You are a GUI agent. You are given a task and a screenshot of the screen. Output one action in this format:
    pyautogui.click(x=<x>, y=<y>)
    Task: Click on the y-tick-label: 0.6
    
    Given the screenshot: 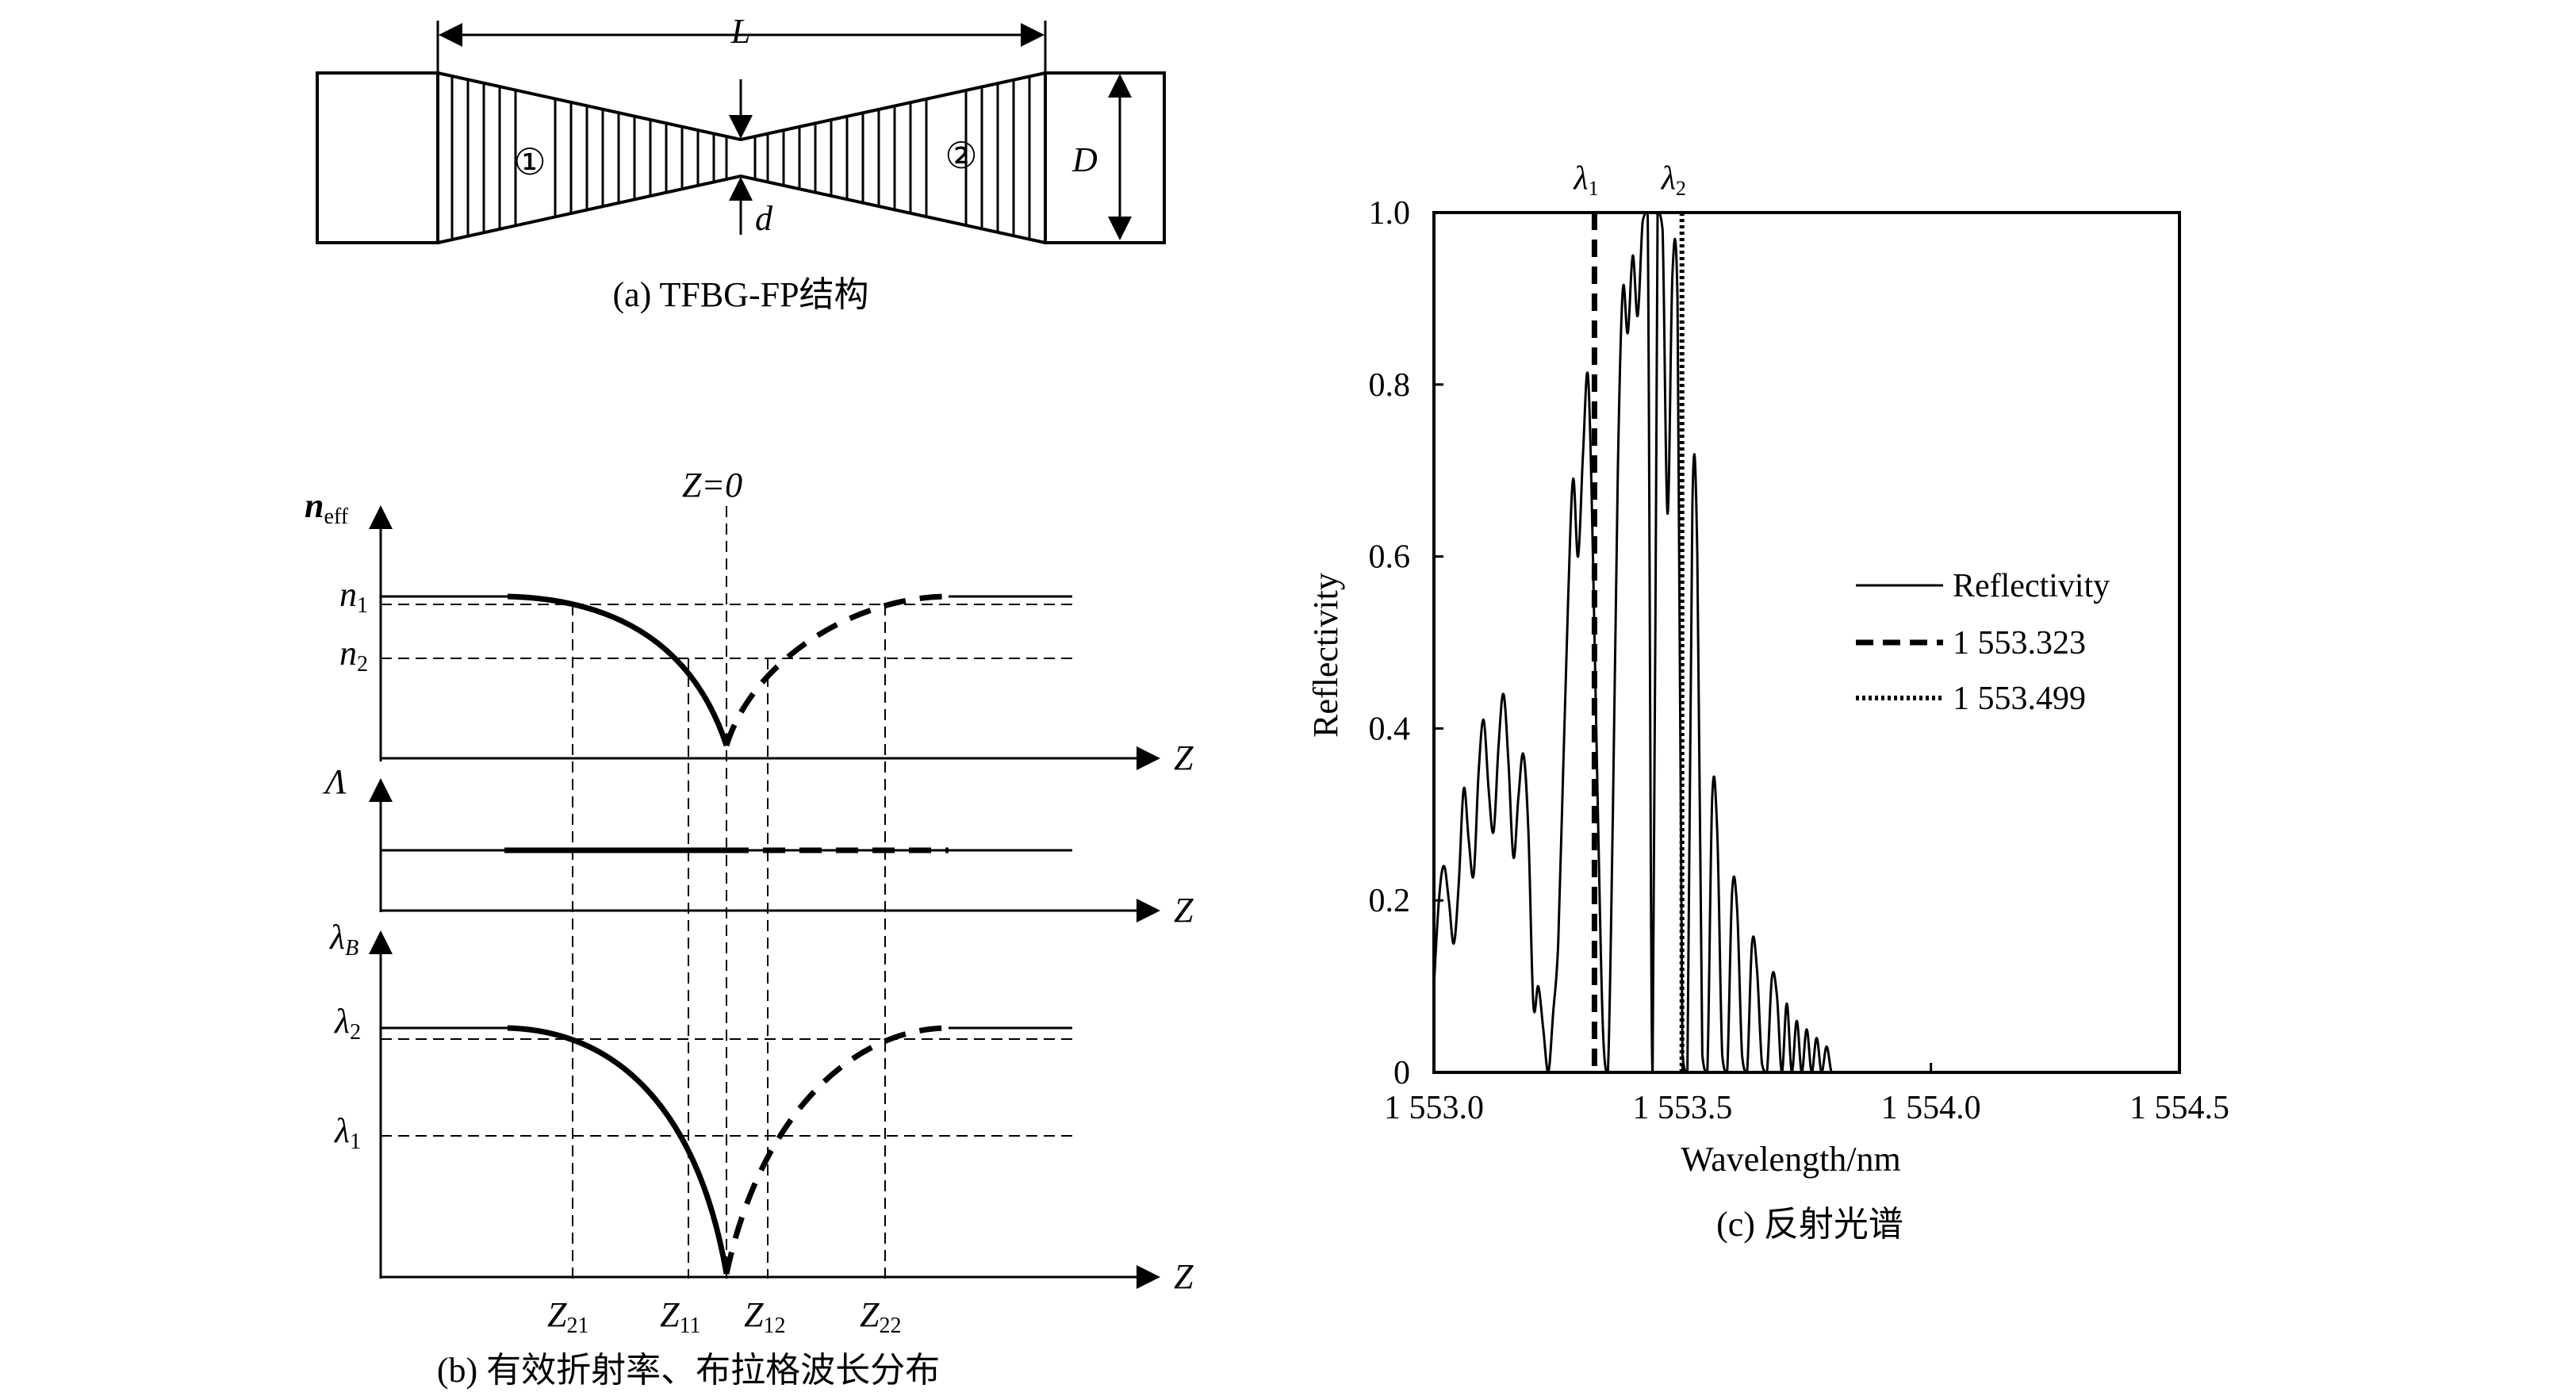 What is the action you would take?
    pyautogui.click(x=1390, y=557)
    